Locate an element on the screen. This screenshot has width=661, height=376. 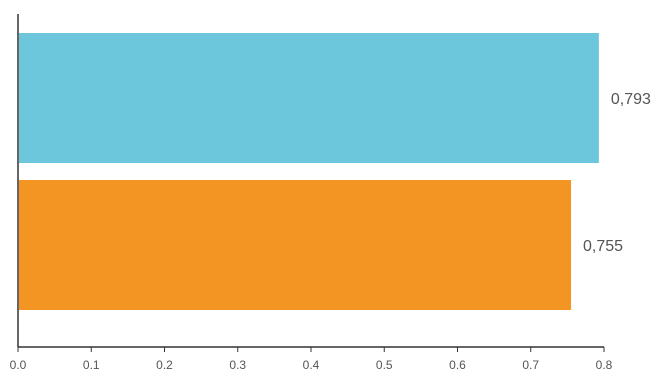
x-tick-label: 0.8 is located at coordinates (604, 365).